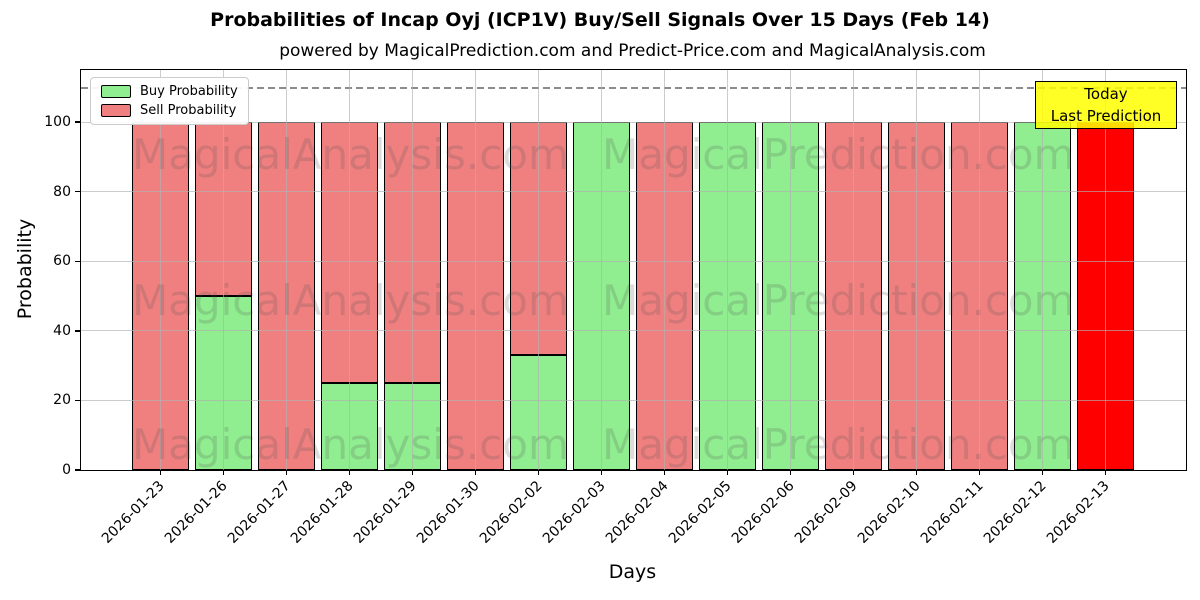 The width and height of the screenshot is (1200, 600). I want to click on x-tick-label: 2026-02-04, so click(637, 512).